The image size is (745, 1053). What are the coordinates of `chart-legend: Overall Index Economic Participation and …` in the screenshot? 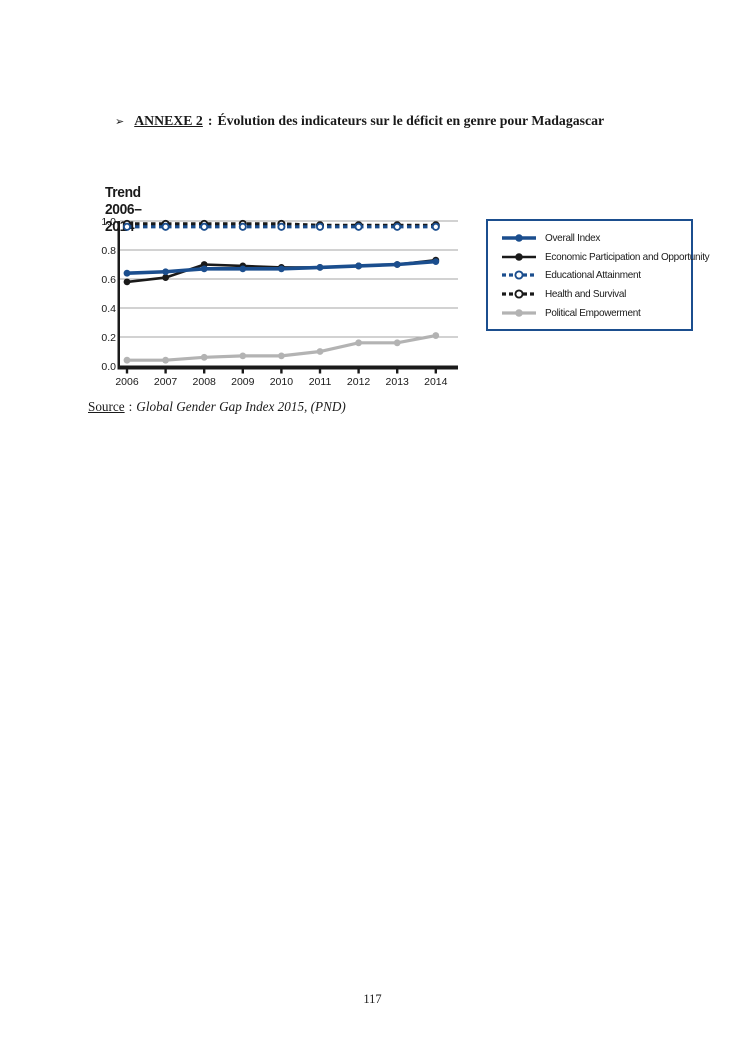 It's located at (598, 275).